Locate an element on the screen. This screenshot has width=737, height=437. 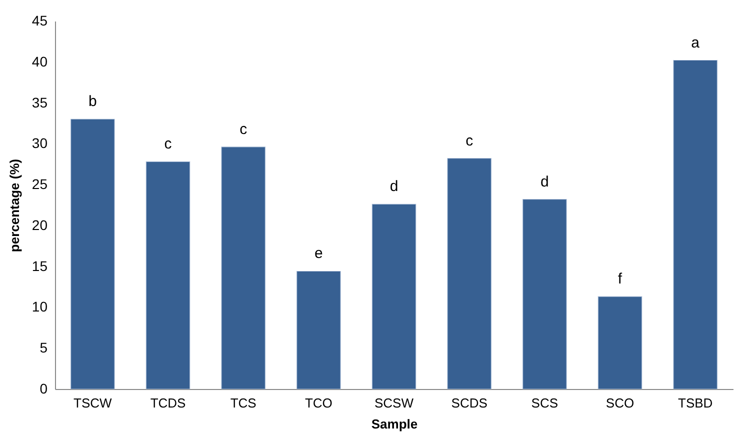
x-tick-label: TCDS is located at coordinates (168, 403).